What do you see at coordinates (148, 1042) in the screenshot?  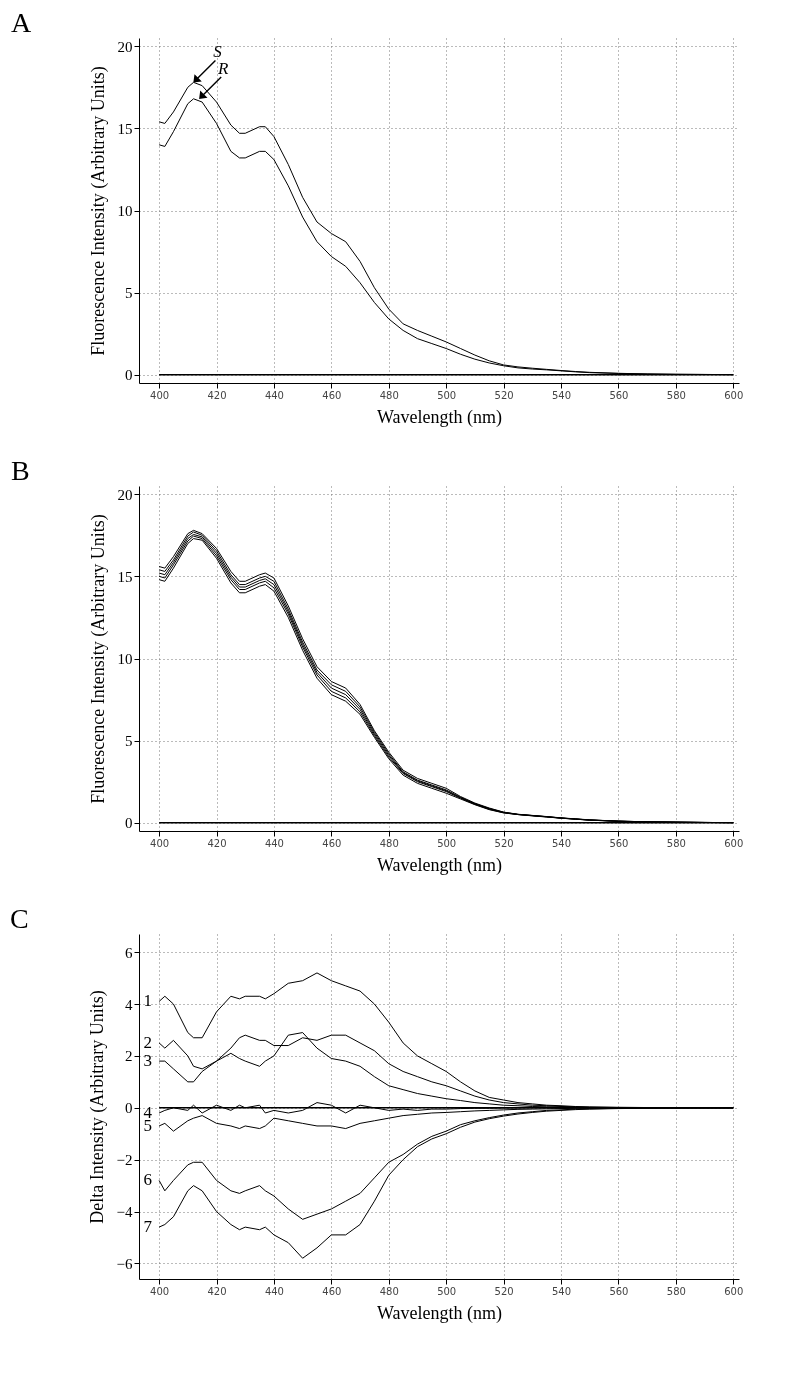 I see `series-label: 2` at bounding box center [148, 1042].